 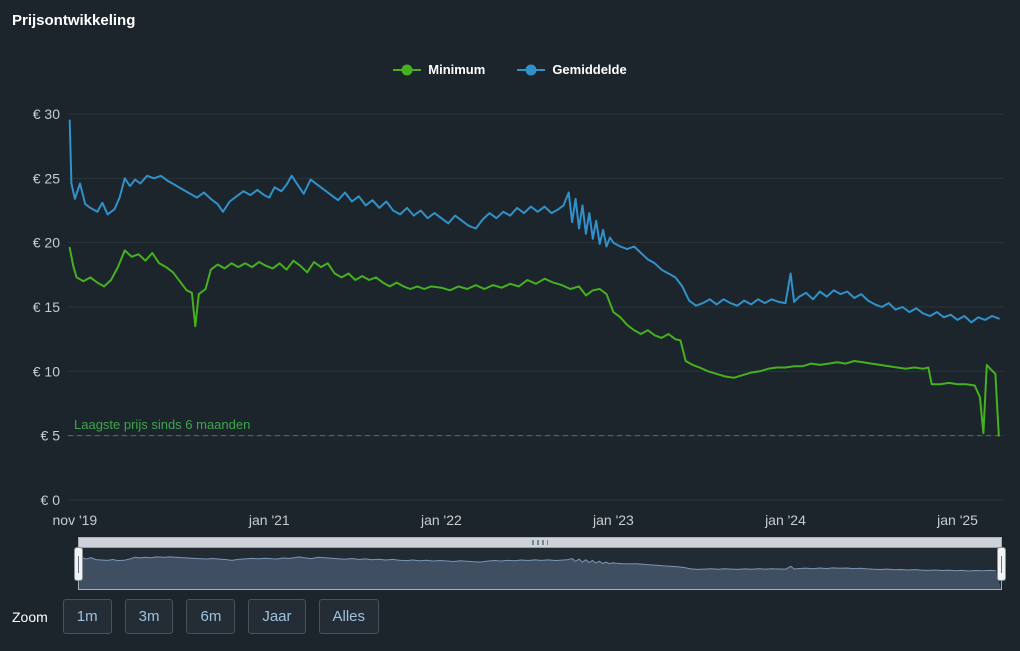 What do you see at coordinates (531, 70) in the screenshot?
I see `gemiddelde-series-marker-icon` at bounding box center [531, 70].